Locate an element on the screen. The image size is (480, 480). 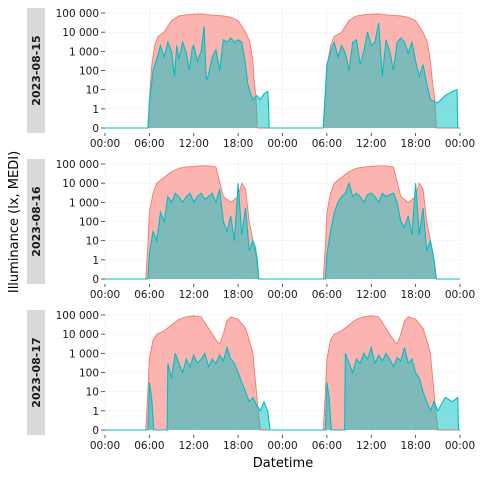
facet-strip-label: 2023-08-17 is located at coordinates (36, 372).